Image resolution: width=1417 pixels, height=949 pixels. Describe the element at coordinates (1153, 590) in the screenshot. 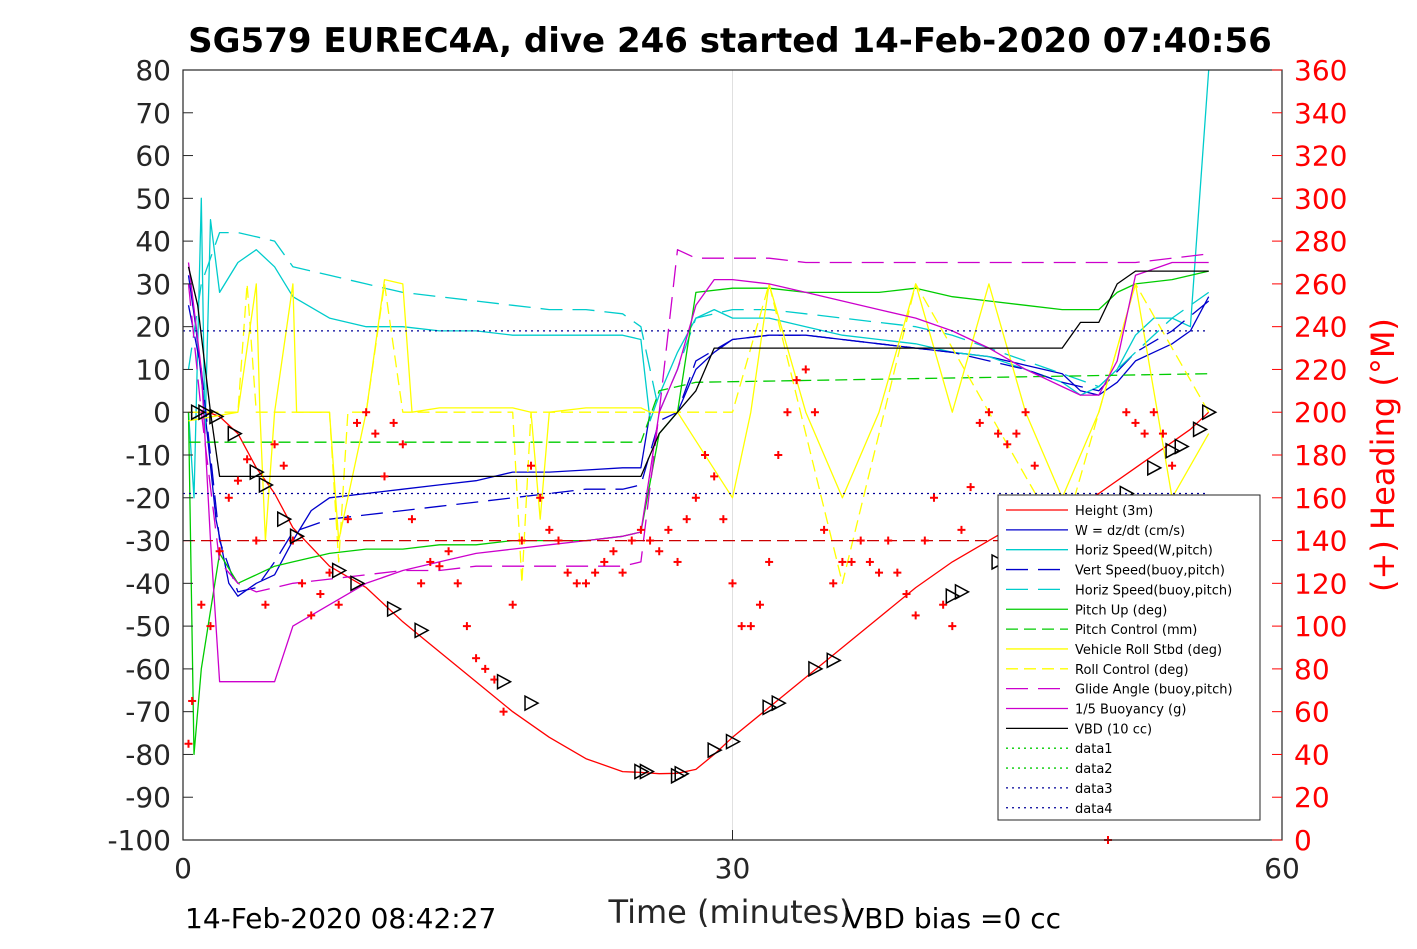

I see `legend-label: Horiz Speed(buoy,pitch)` at that location.